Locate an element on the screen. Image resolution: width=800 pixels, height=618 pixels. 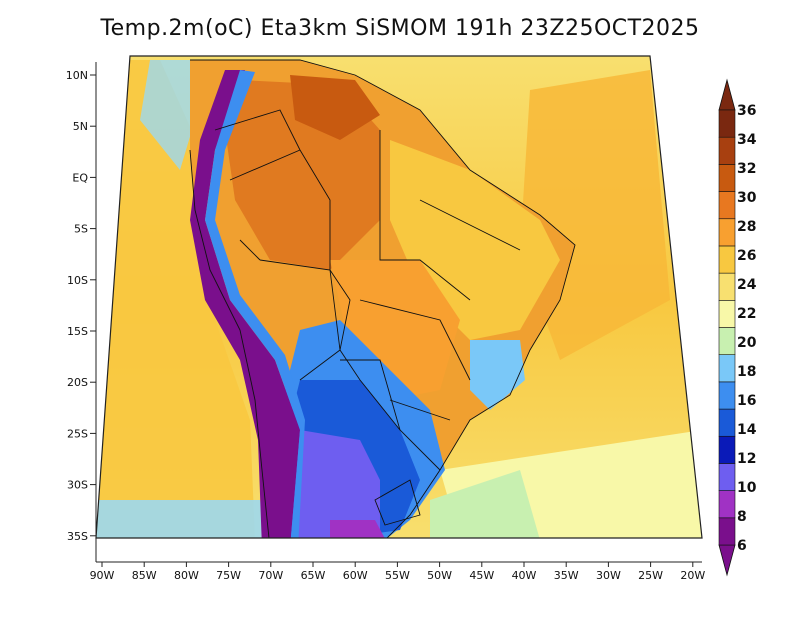
triangle-down-icon is located at coordinates (727, 560).